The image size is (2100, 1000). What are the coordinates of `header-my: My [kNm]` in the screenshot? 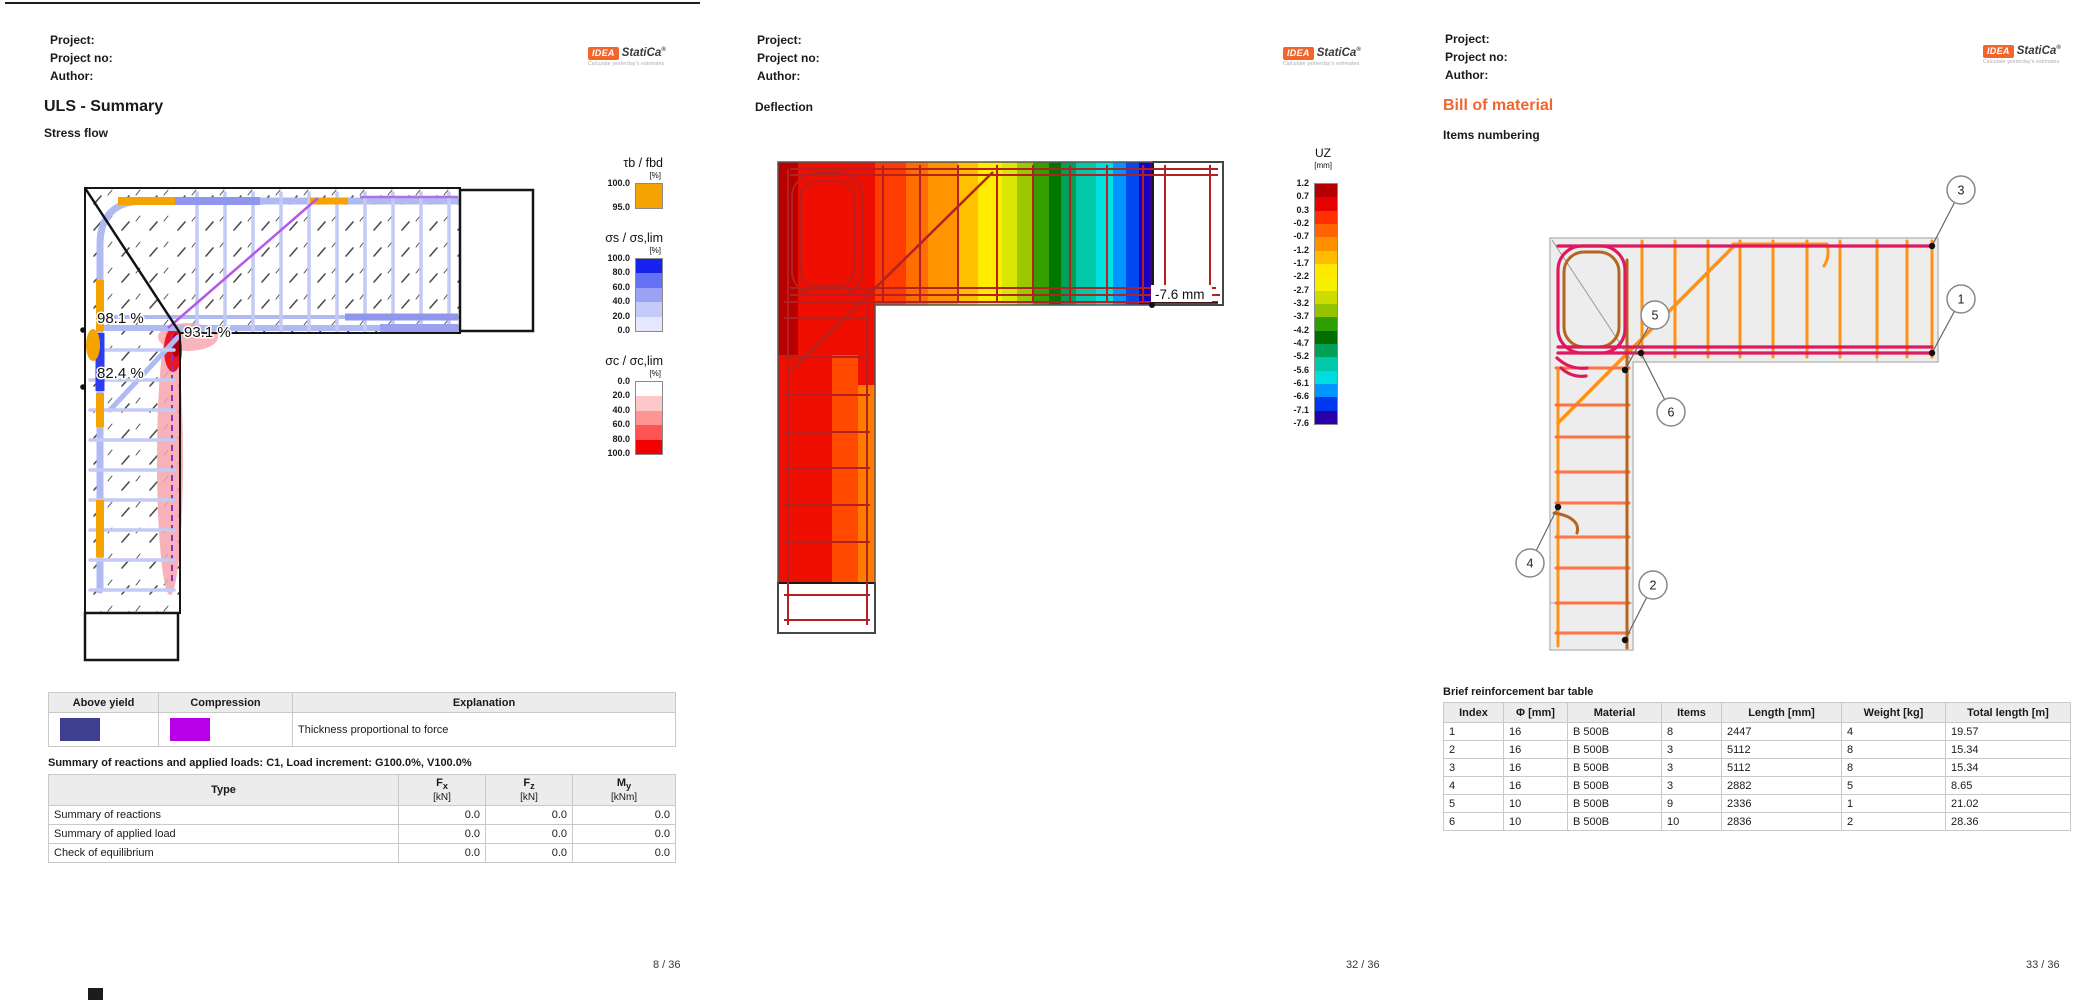 It's located at (624, 790).